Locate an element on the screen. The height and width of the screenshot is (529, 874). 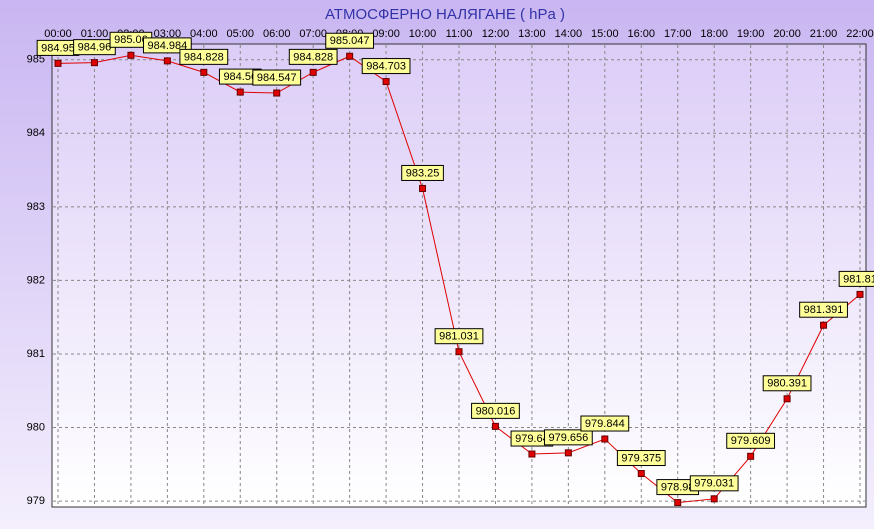
data-label: 984.547 is located at coordinates (277, 77).